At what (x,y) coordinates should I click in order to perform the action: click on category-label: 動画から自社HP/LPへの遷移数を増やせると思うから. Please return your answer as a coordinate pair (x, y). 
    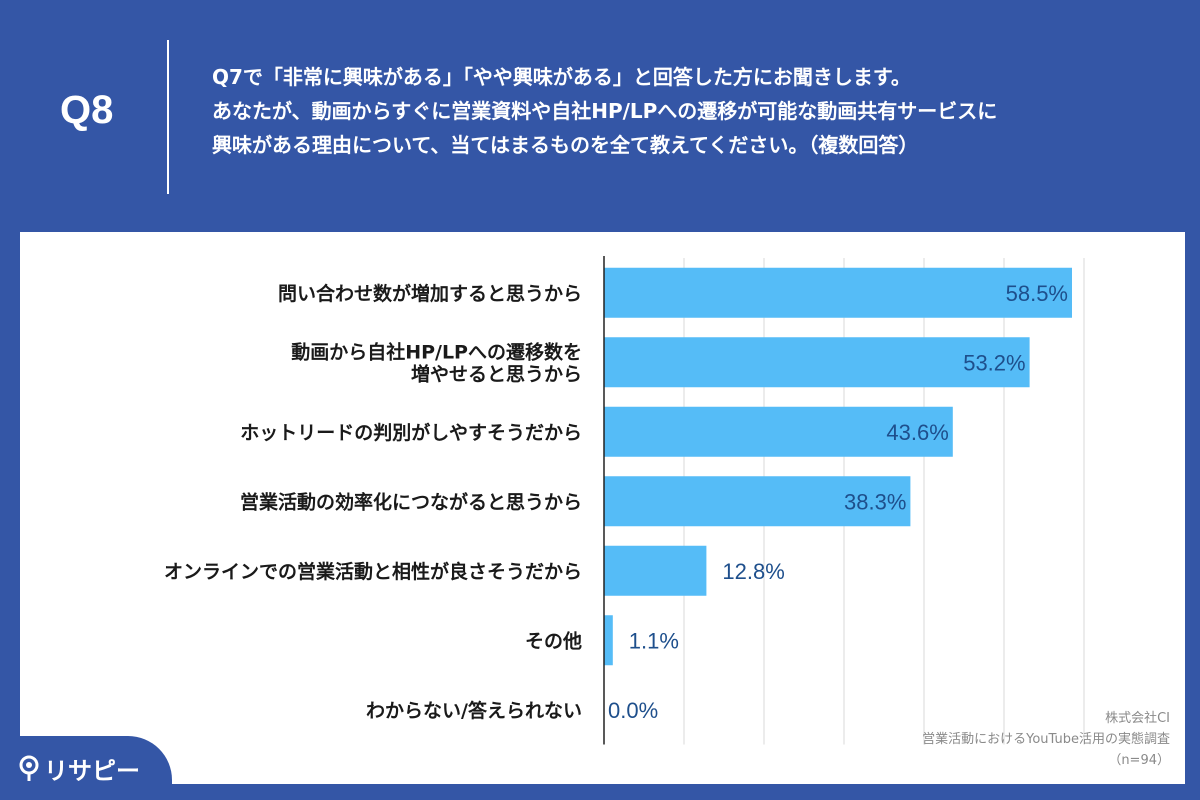
    Looking at the image, I should click on (436, 362).